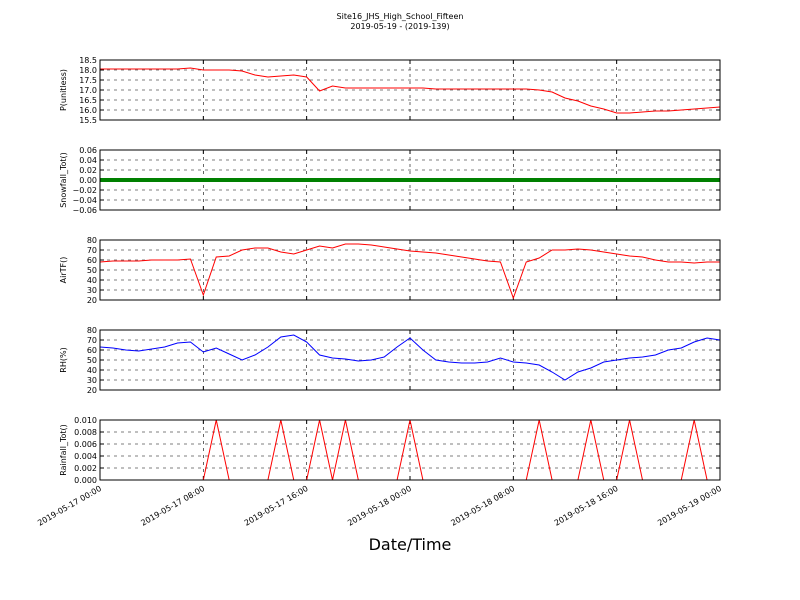  Describe the element at coordinates (410, 544) in the screenshot. I see `x-axis-label: Date/Time` at that location.